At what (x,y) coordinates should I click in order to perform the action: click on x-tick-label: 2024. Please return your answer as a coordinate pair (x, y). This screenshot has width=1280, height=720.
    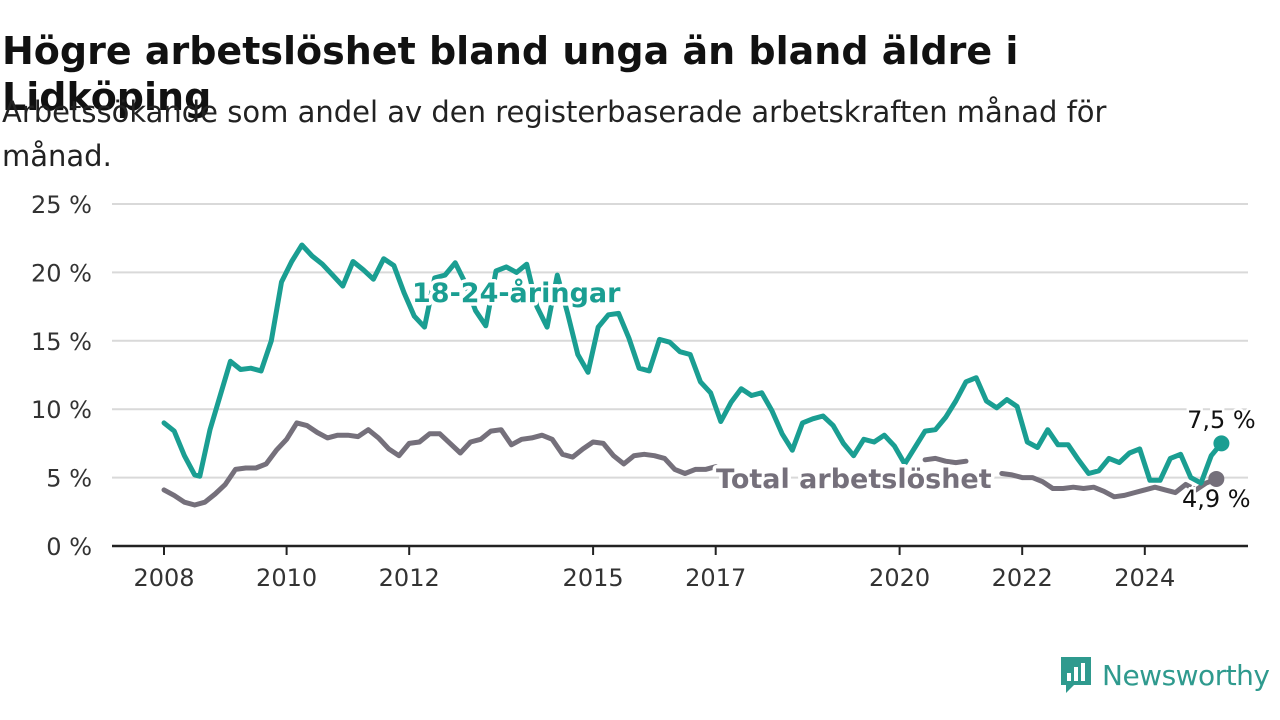
    Looking at the image, I should click on (1144, 578).